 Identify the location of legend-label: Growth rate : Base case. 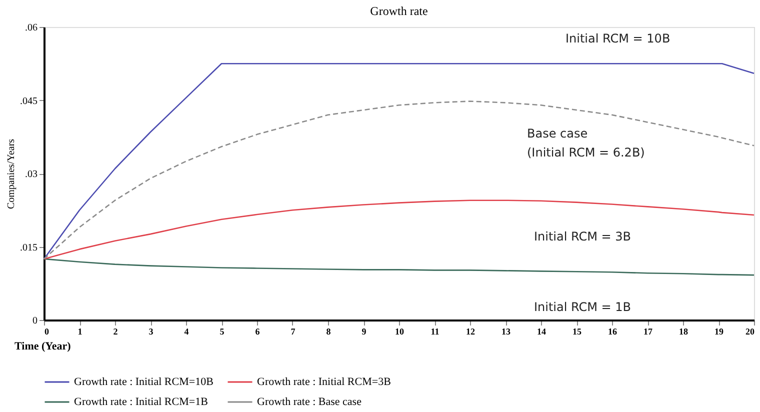
(309, 402).